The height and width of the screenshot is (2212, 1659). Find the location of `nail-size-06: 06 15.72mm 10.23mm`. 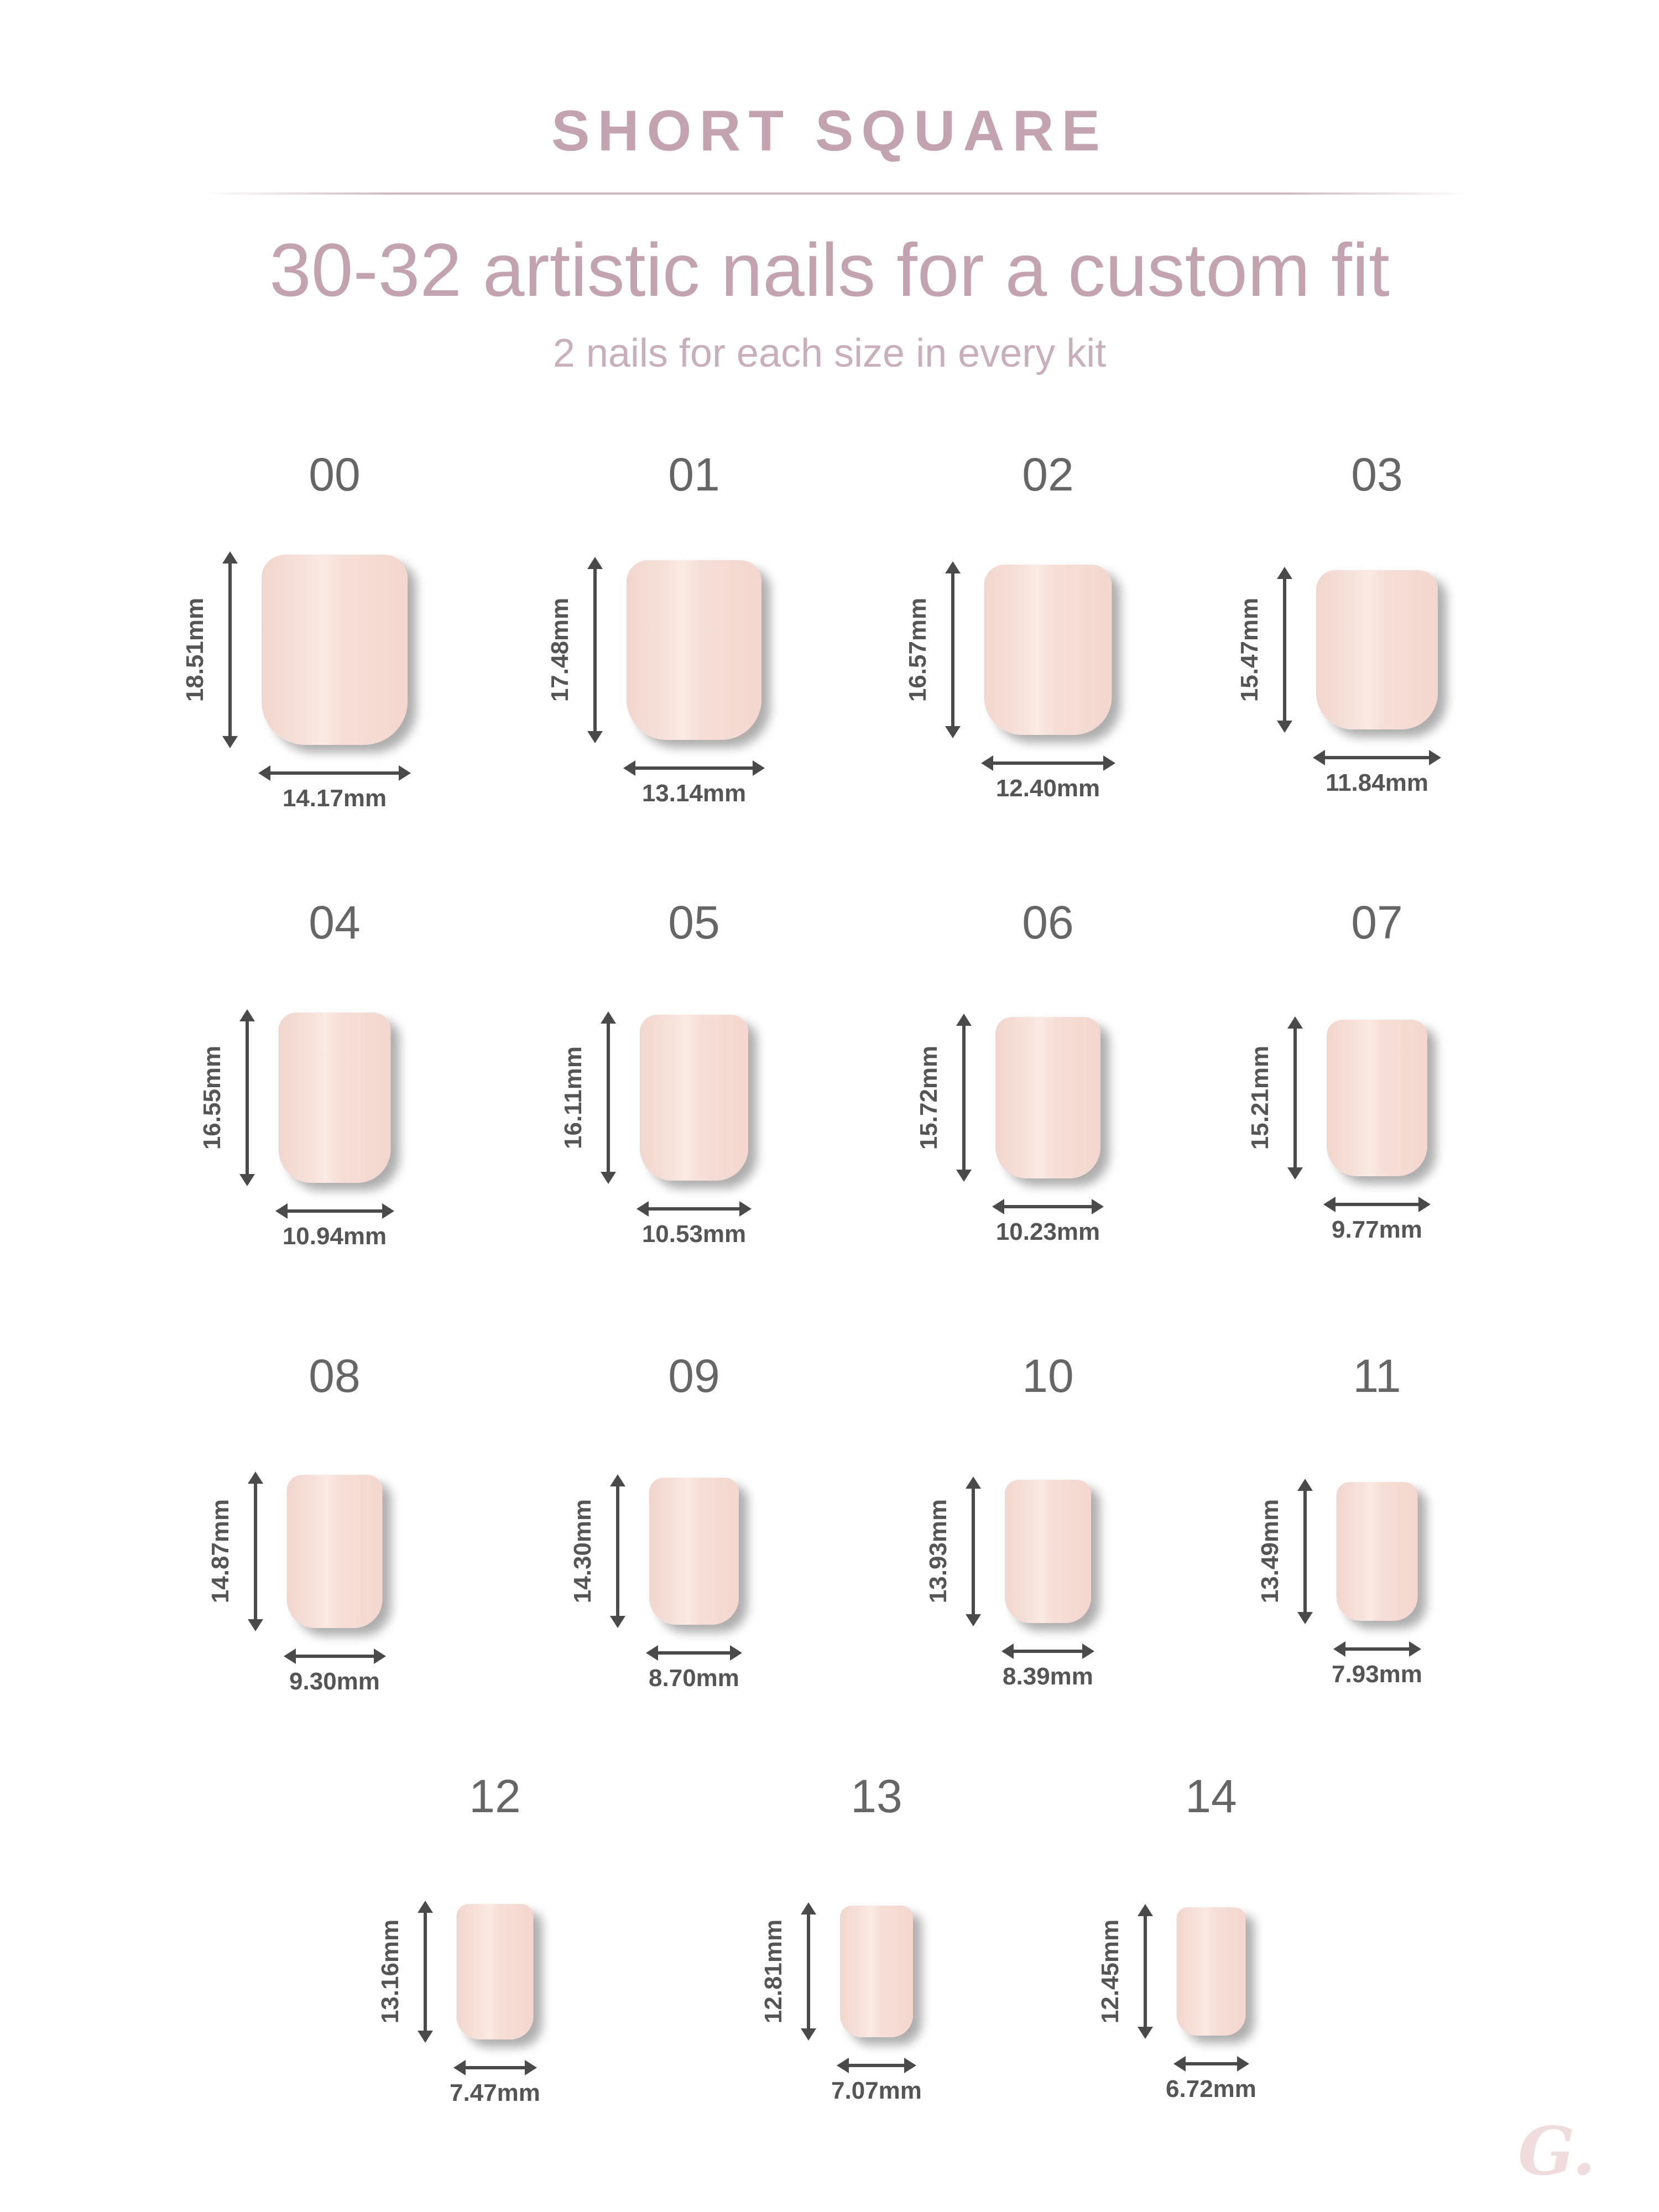

nail-size-06: 06 15.72mm 10.23mm is located at coordinates (1048, 1090).